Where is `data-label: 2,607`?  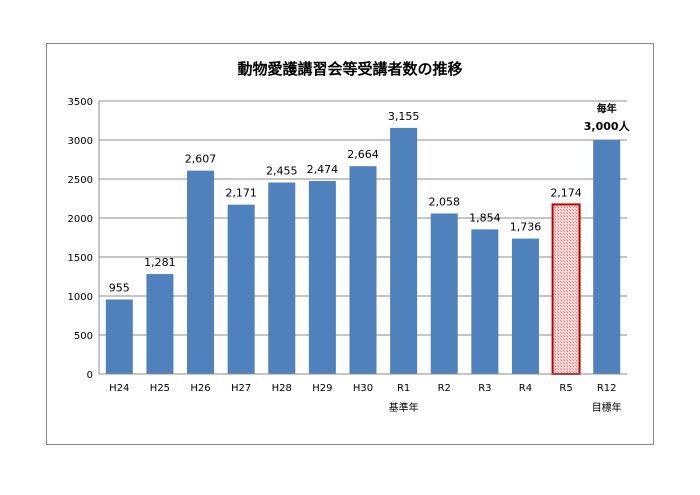
data-label: 2,607 is located at coordinates (201, 159).